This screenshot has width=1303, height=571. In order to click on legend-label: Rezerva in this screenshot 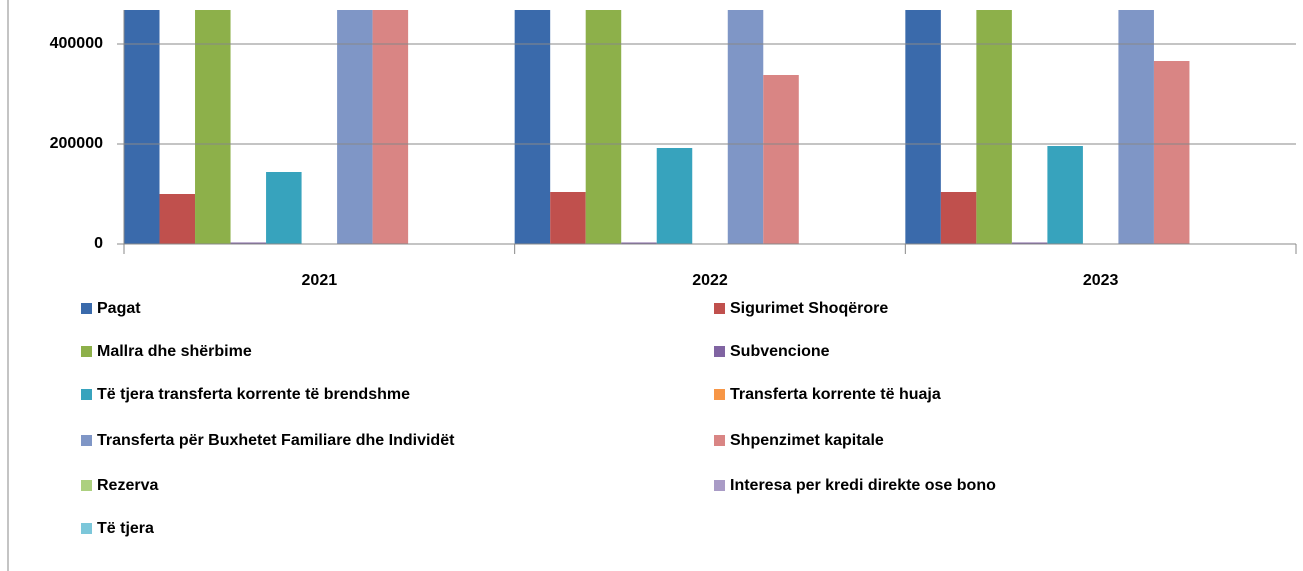, I will do `click(127, 485)`.